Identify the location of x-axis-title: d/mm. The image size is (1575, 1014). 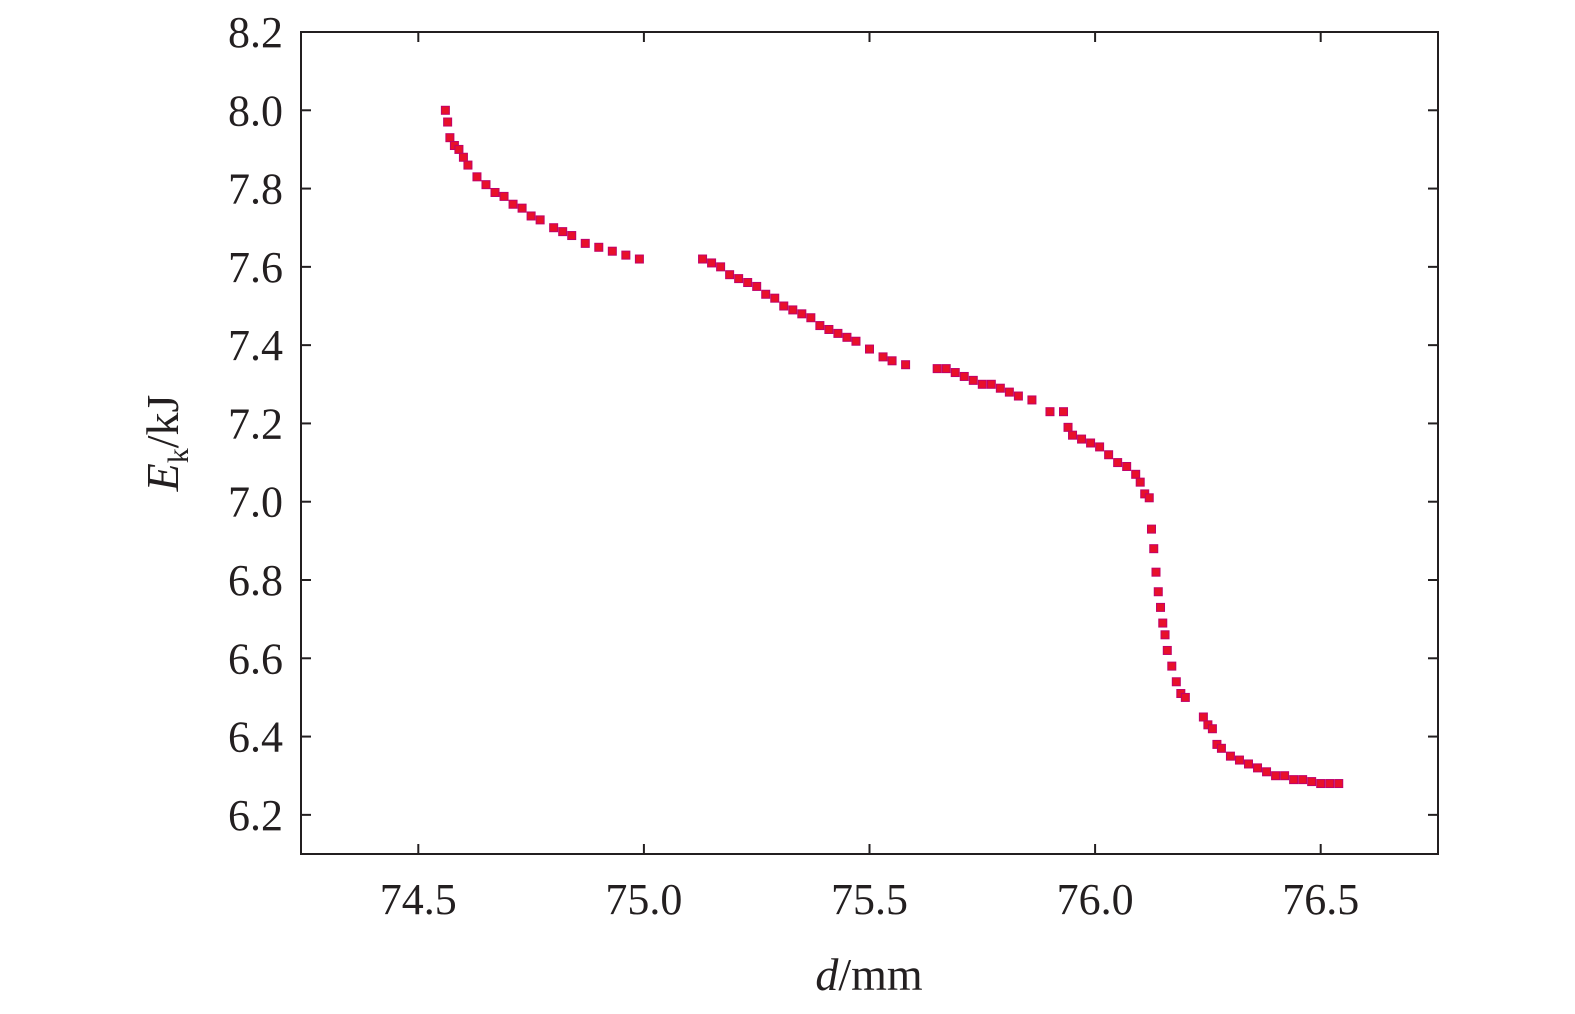
(869, 974).